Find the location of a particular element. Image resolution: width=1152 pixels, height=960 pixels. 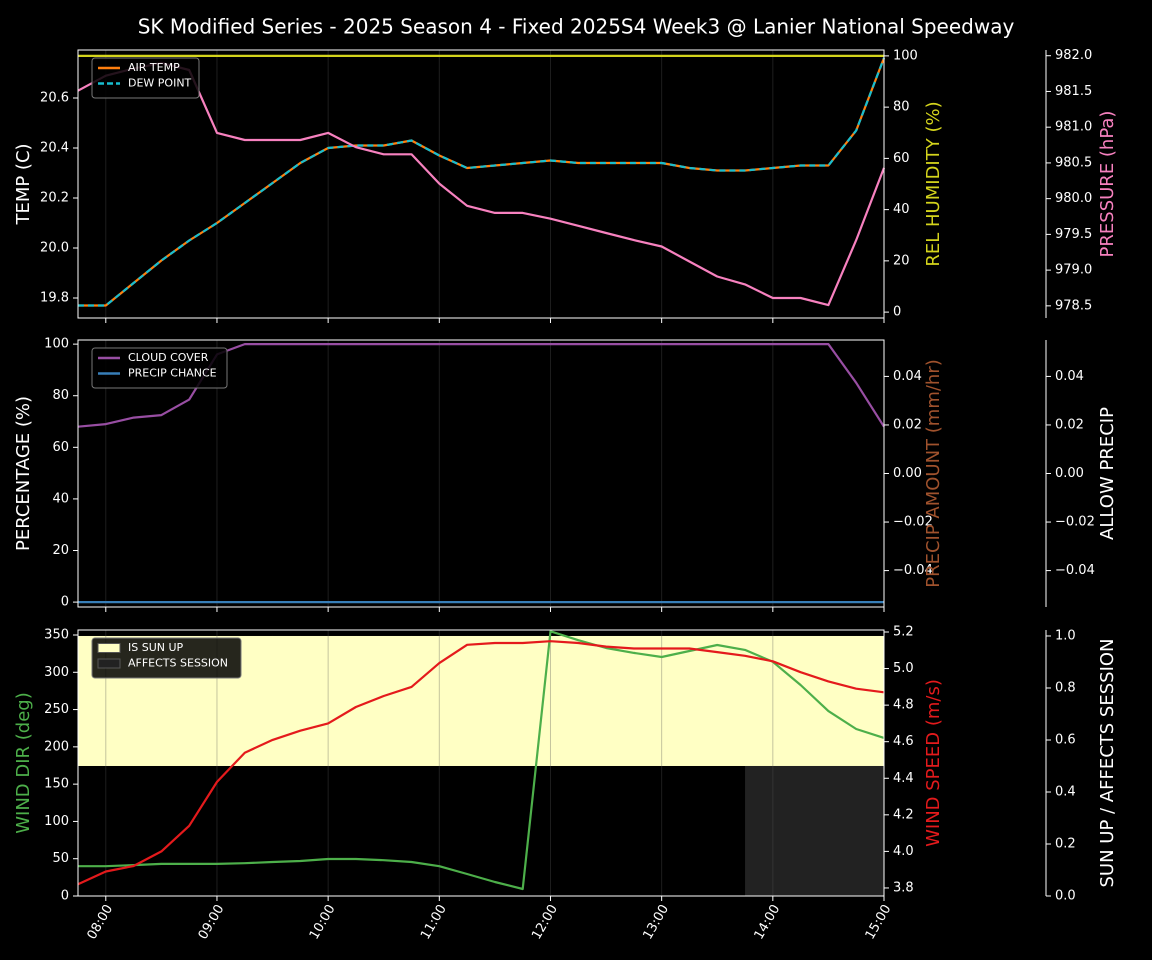

y-tick-label: 20.0 is located at coordinates (54, 248).